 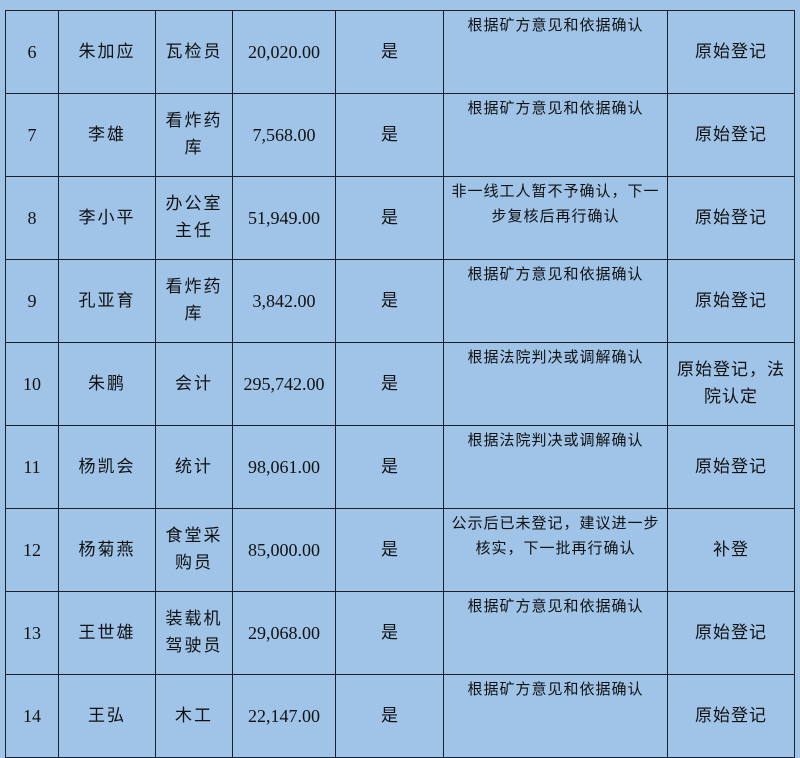 I want to click on amount-cell: 98,061.00, so click(x=284, y=467).